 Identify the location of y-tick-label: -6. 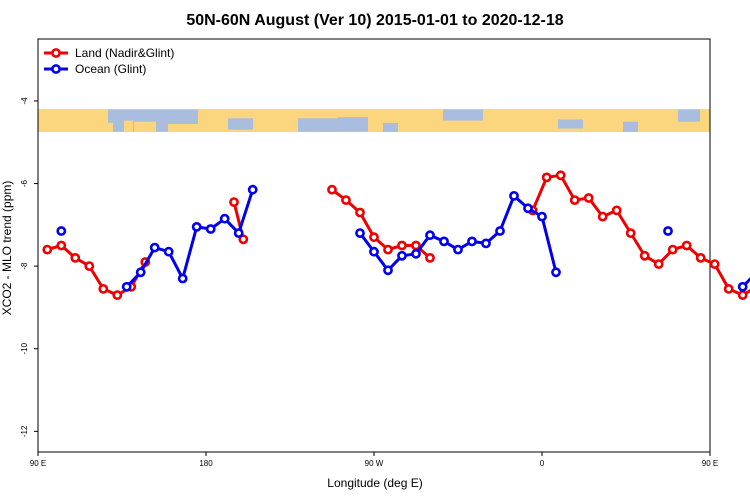
(24, 183).